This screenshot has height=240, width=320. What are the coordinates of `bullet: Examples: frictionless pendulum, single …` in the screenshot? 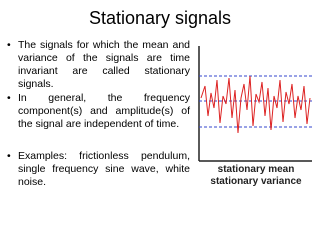 It's located at (98, 169).